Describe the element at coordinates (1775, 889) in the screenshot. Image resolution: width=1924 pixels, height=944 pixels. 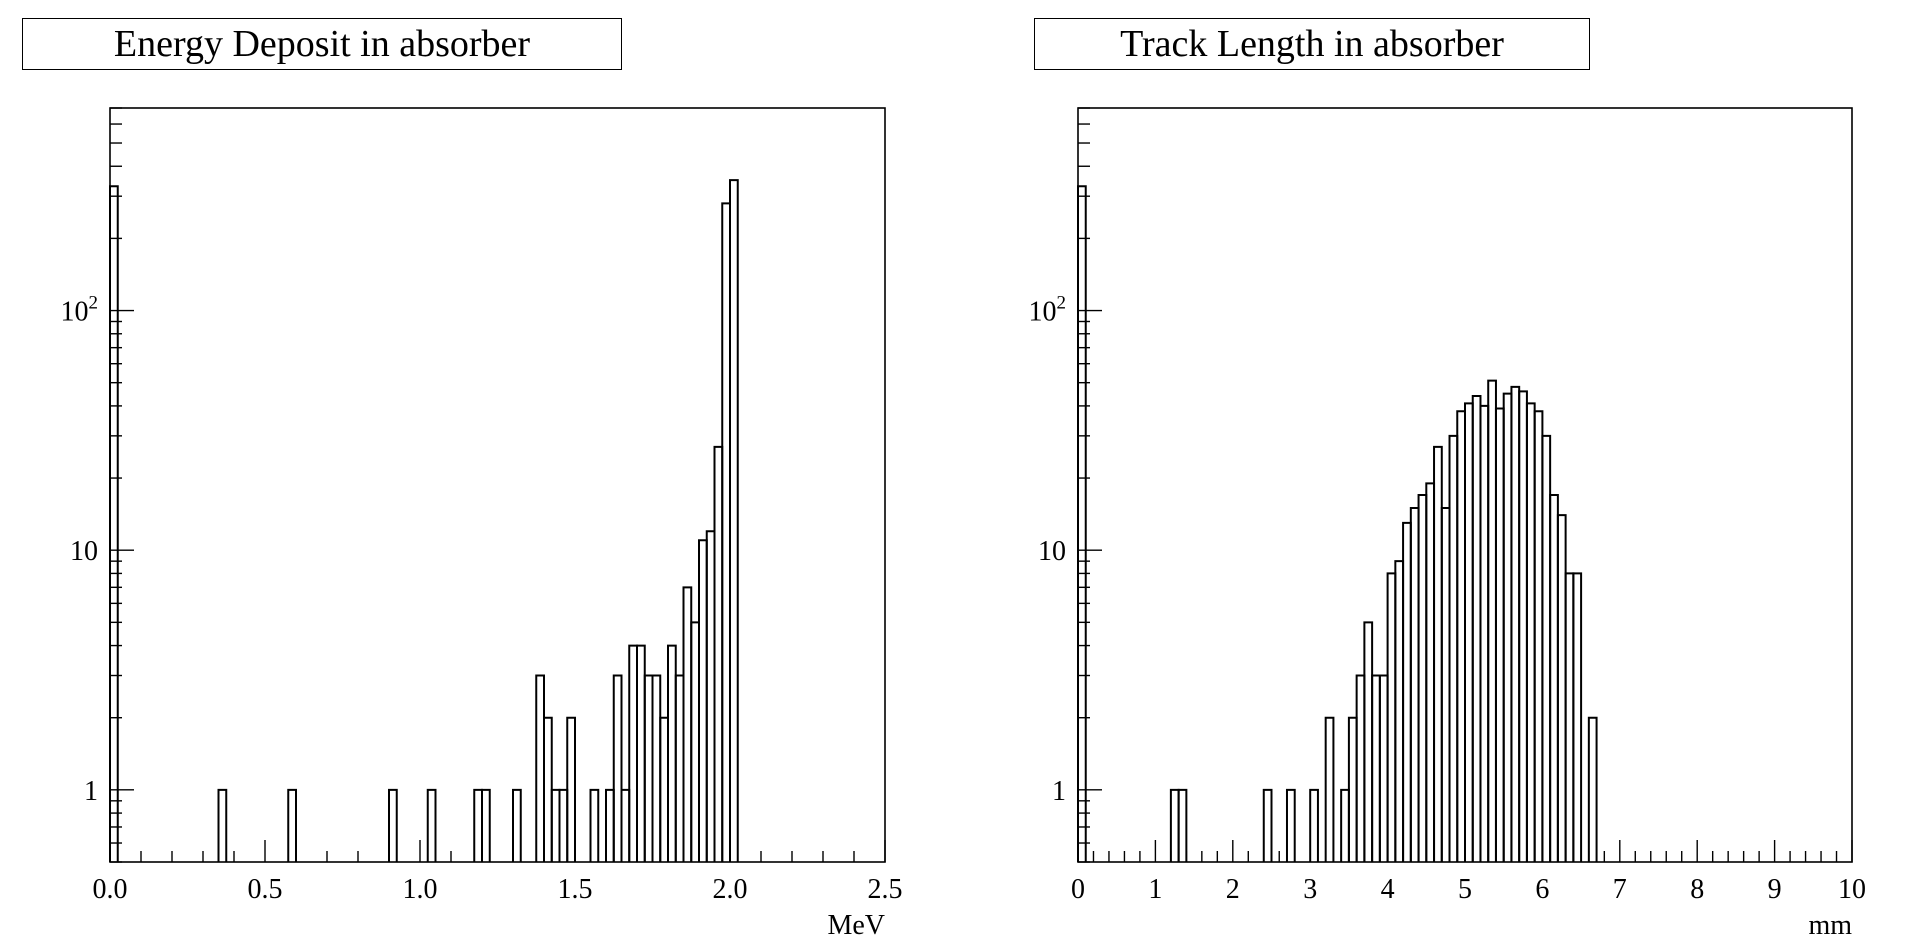
I see `x-tick-label: 9` at that location.